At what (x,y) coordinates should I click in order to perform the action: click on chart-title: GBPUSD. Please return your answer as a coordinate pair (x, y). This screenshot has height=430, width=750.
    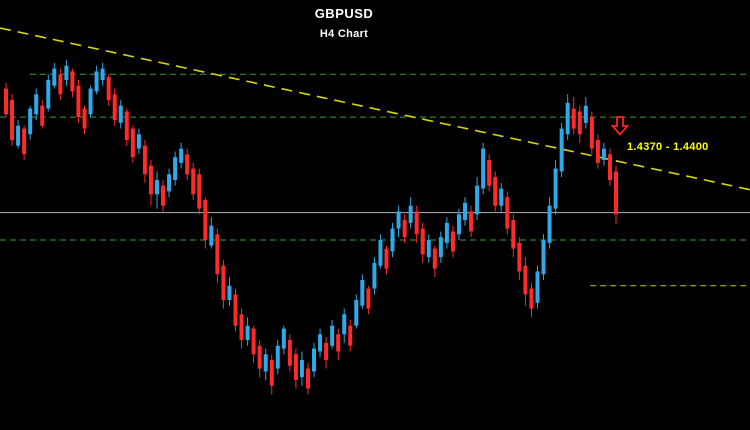
    Looking at the image, I should click on (344, 13).